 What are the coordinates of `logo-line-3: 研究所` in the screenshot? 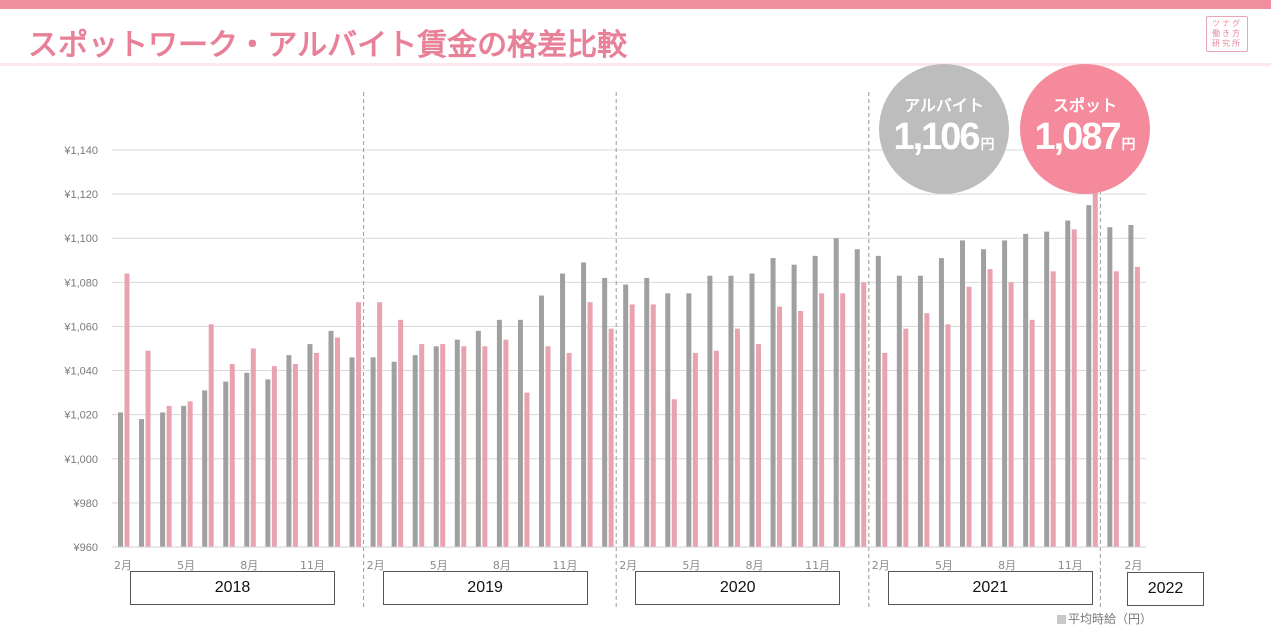 It's located at (1227, 43).